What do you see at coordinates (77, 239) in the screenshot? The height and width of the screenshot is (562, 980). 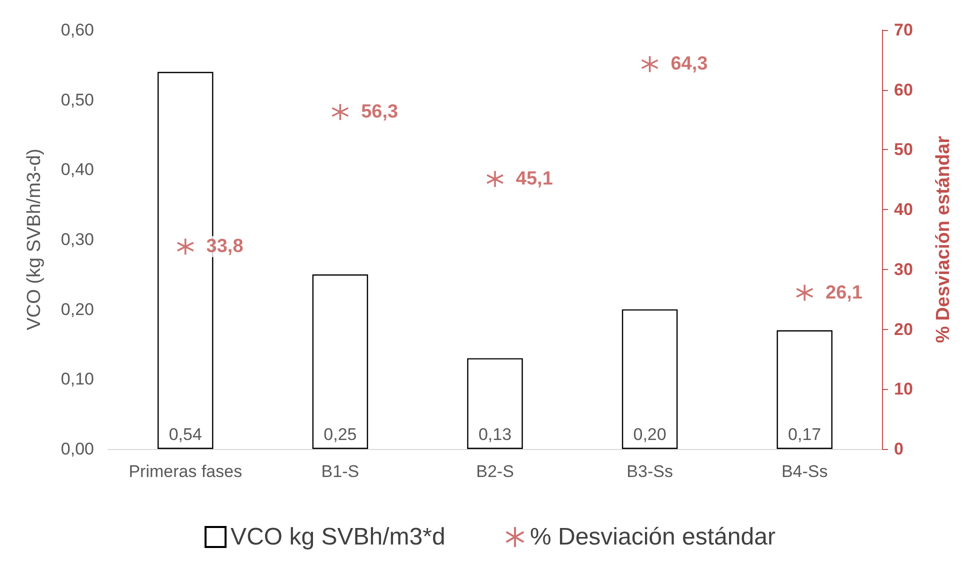 I see `y-tick-label: 0,30` at bounding box center [77, 239].